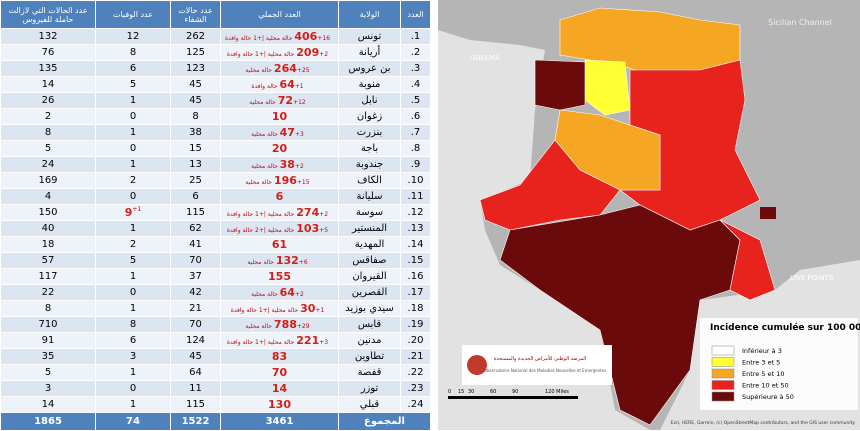 This screenshot has width=860, height=431. What do you see at coordinates (195, 116) in the screenshot?
I see `recovered: 8` at bounding box center [195, 116].